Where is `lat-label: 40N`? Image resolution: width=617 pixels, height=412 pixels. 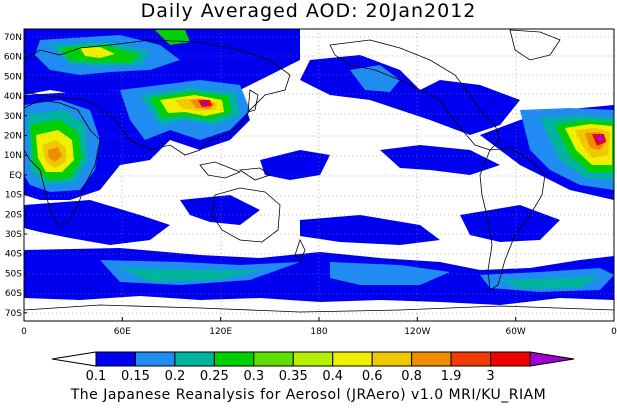 lat-label: 40N is located at coordinates (13, 97).